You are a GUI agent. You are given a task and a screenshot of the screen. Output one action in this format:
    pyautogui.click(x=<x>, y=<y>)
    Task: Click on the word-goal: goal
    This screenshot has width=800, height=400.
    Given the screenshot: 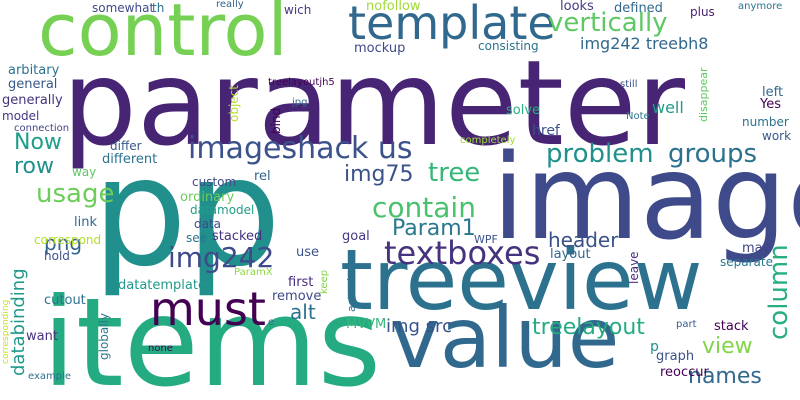 What is the action you would take?
    pyautogui.click(x=356, y=236)
    